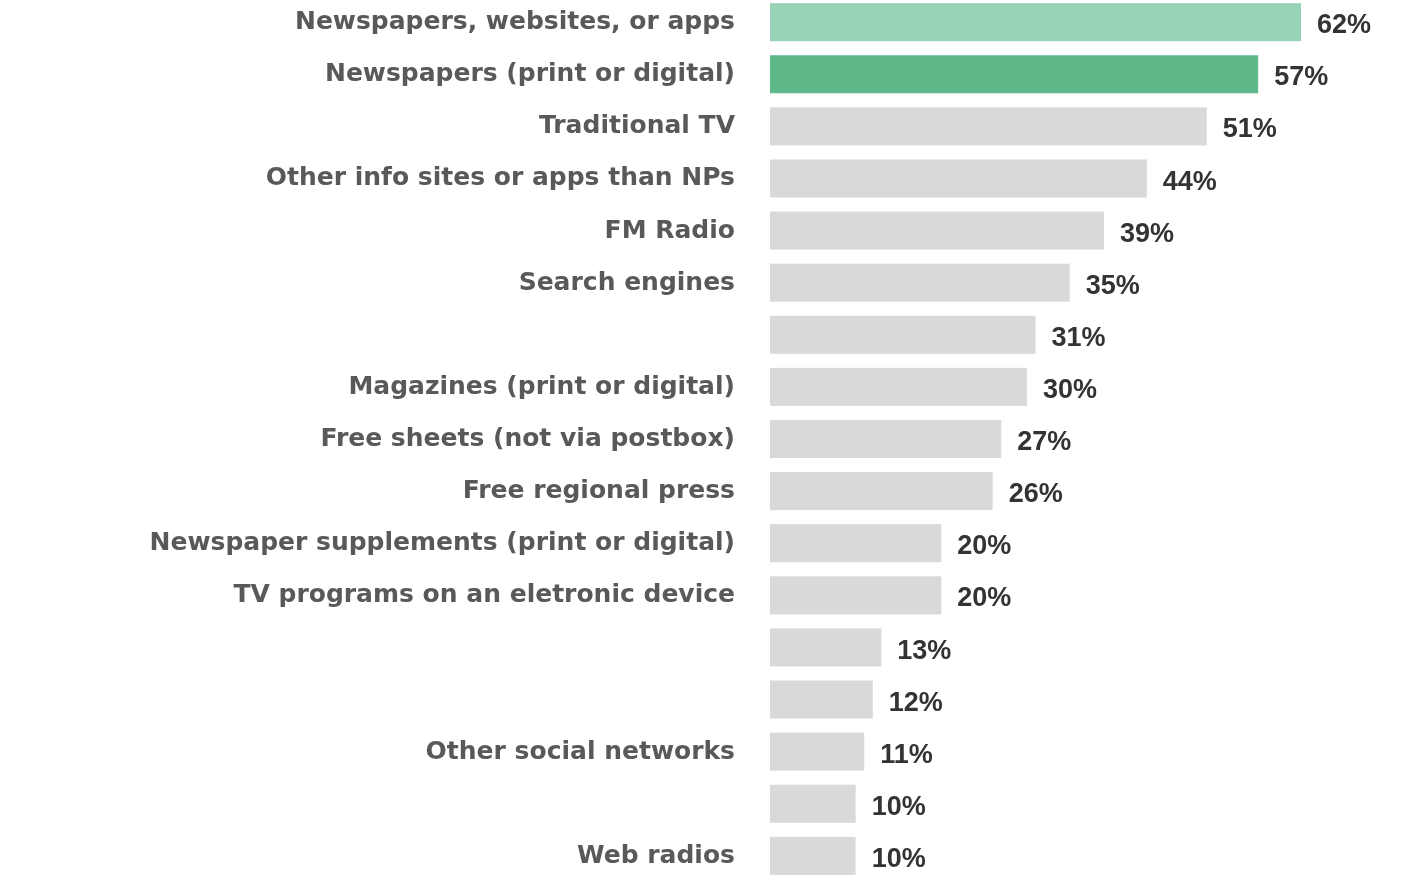 The image size is (1413, 878). I want to click on y-tick-label: FM Radio, so click(669, 229).